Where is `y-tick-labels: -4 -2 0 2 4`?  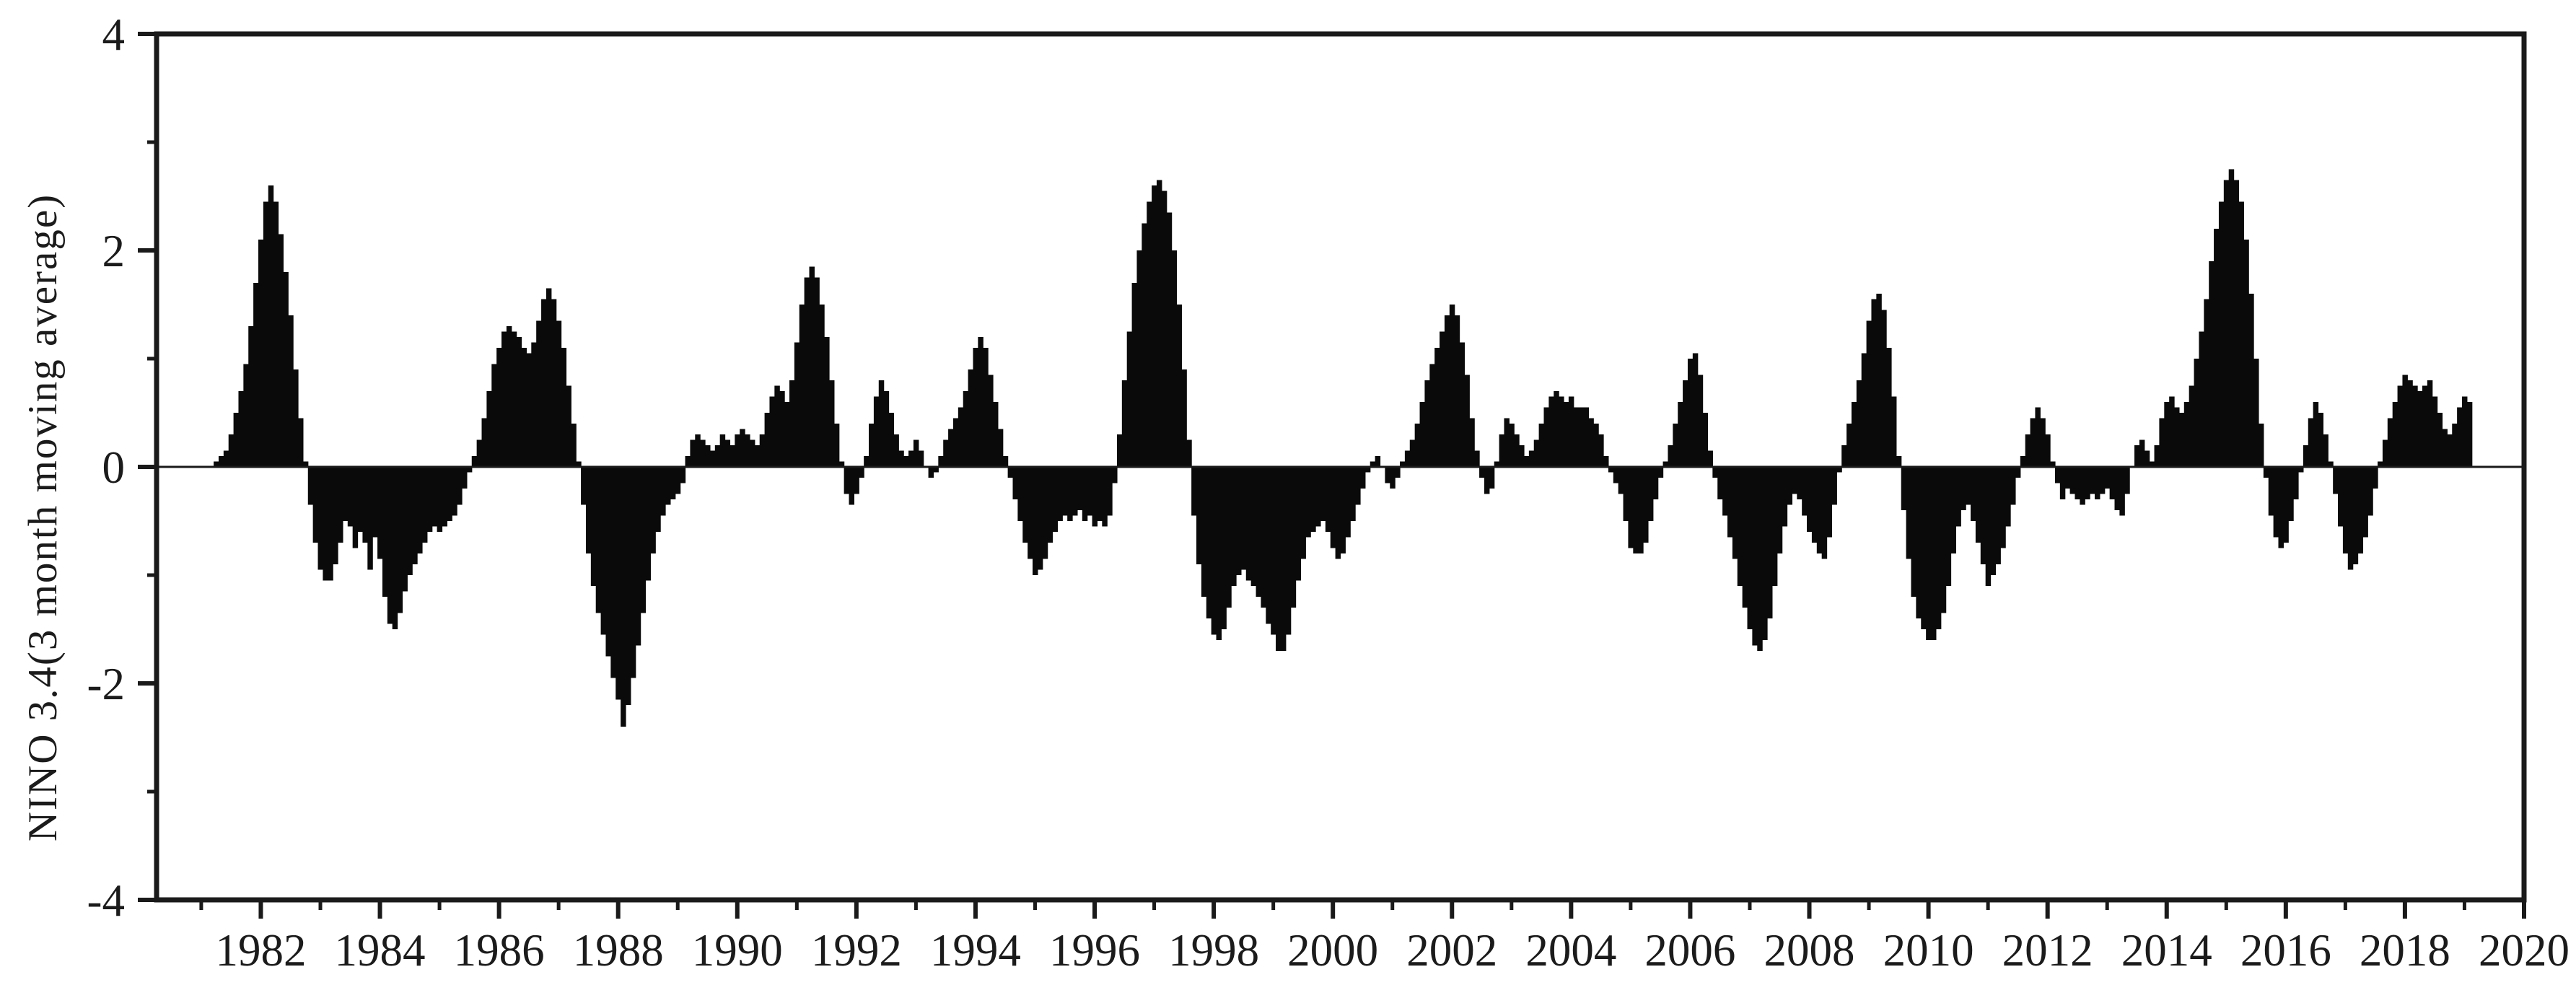
y-tick-labels: -4 -2 0 2 4 is located at coordinates (106, 467).